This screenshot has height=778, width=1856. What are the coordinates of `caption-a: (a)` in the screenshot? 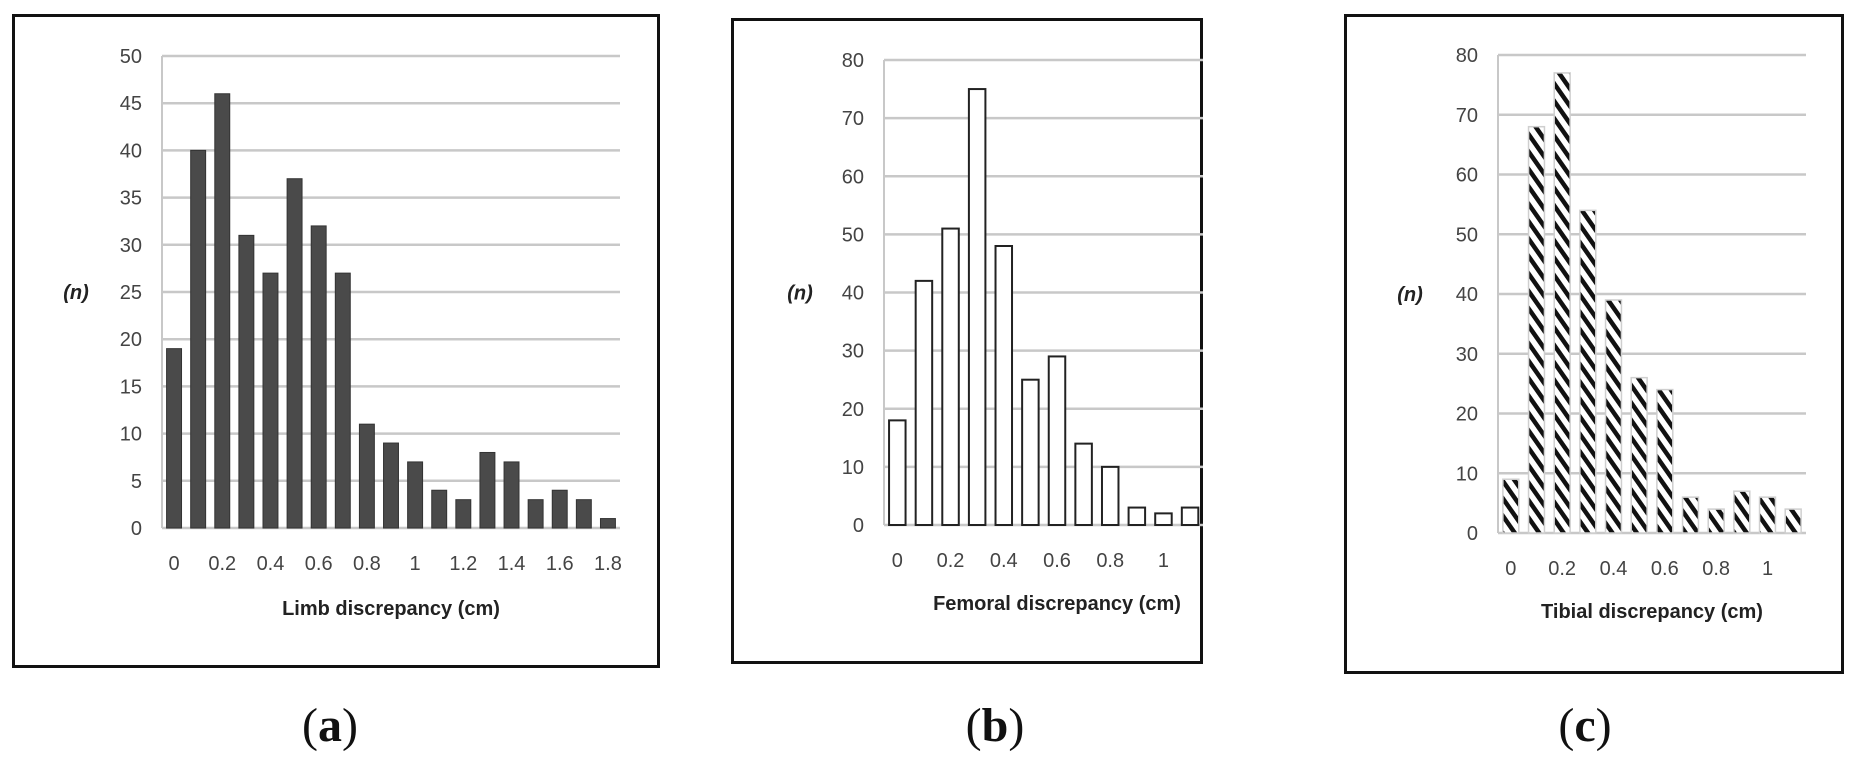 It's located at (330, 725).